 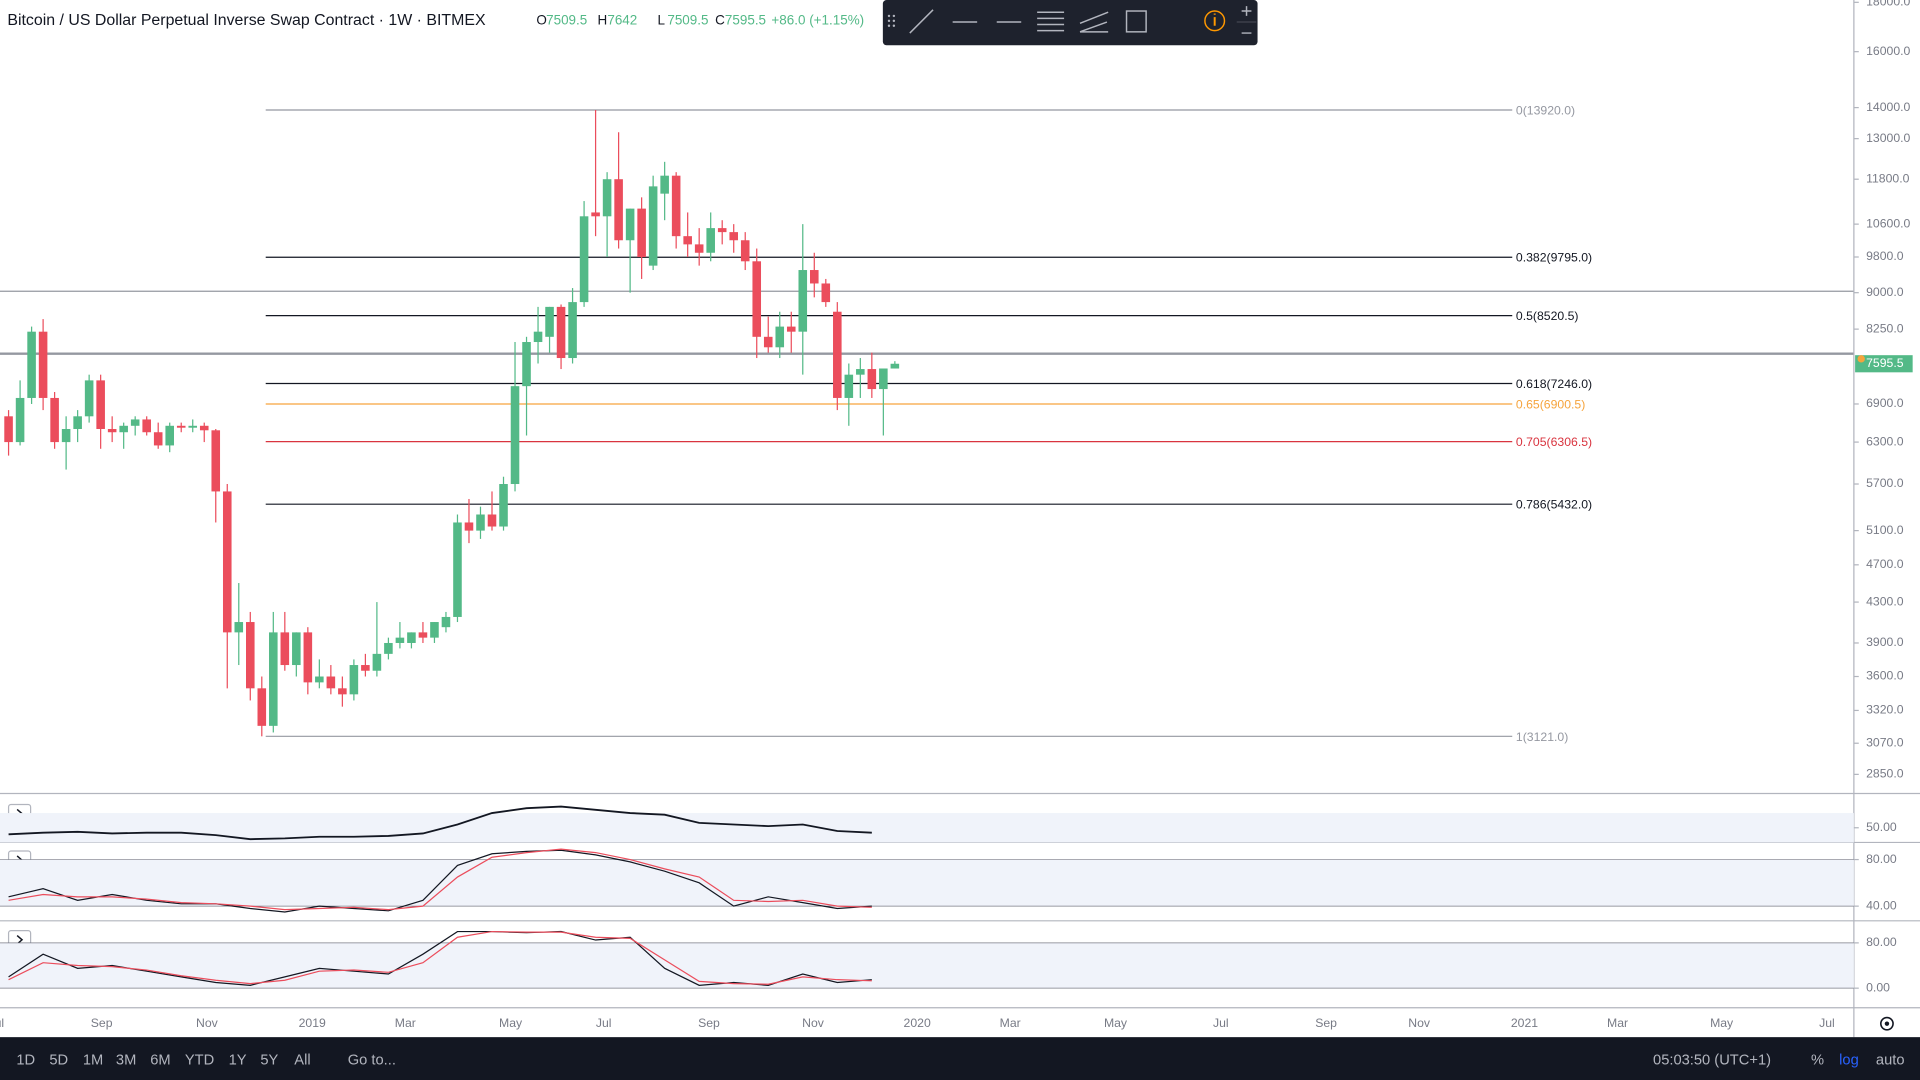 I want to click on last-price-tag, so click(x=1884, y=364).